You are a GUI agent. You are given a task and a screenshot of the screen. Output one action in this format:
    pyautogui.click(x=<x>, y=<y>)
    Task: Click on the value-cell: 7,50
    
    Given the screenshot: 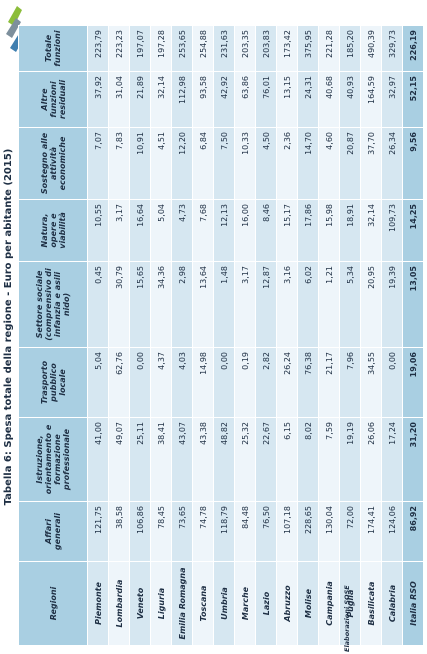 What is the action you would take?
    pyautogui.click(x=224, y=163)
    